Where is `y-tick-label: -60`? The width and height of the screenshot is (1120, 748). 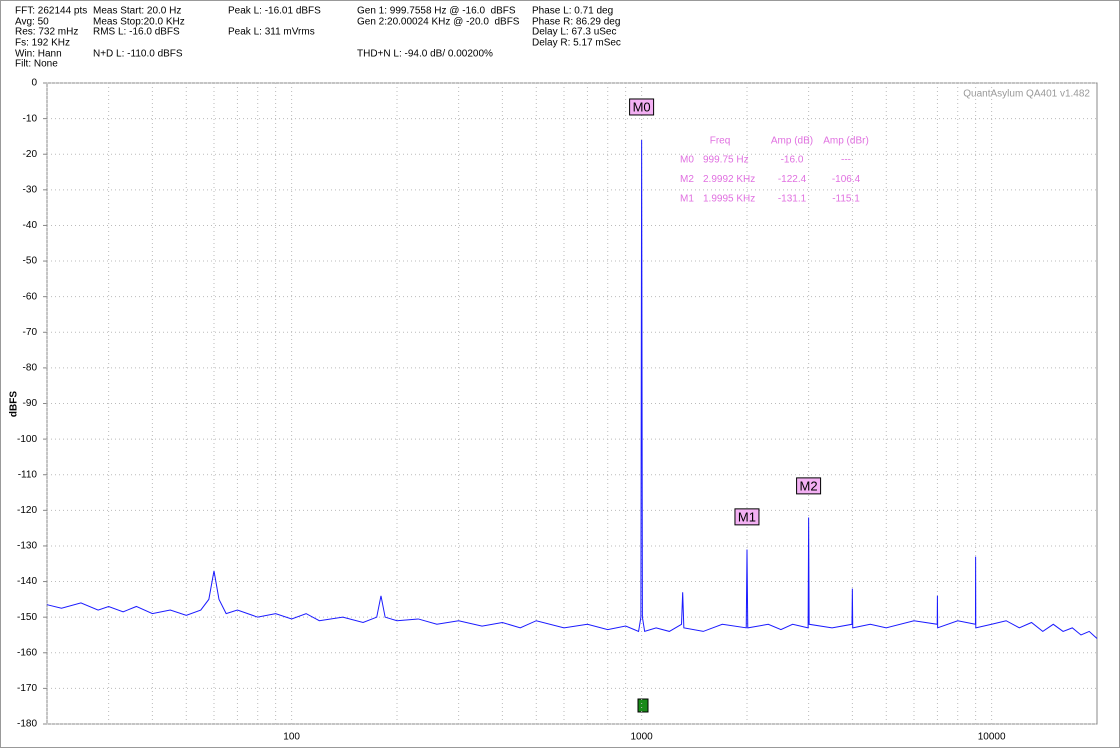
y-tick-label: -60 is located at coordinates (30, 296).